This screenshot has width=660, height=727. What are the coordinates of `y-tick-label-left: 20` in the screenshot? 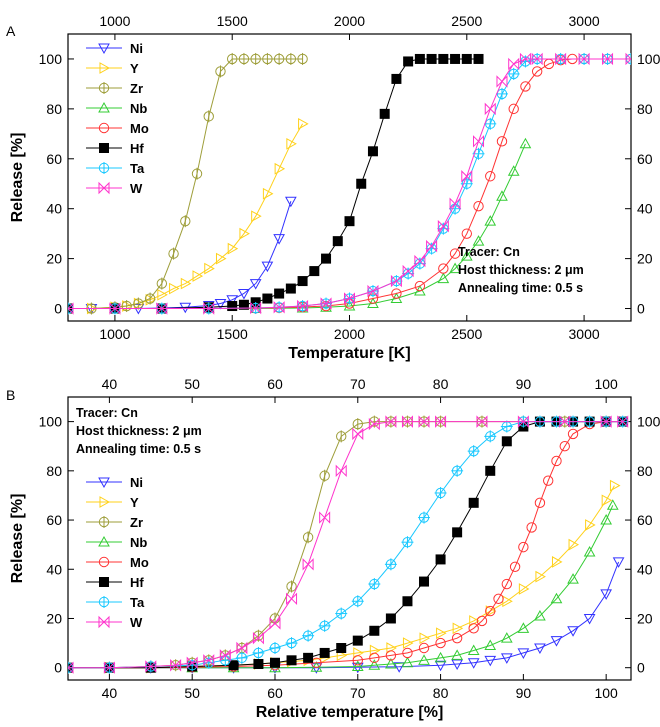 It's located at (54, 618).